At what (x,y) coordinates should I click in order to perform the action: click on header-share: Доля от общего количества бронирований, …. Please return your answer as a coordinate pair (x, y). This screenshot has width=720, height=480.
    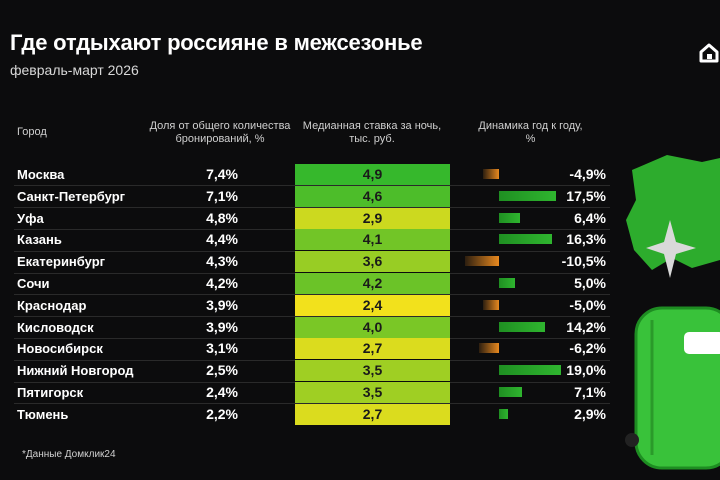
    Looking at the image, I should click on (220, 133).